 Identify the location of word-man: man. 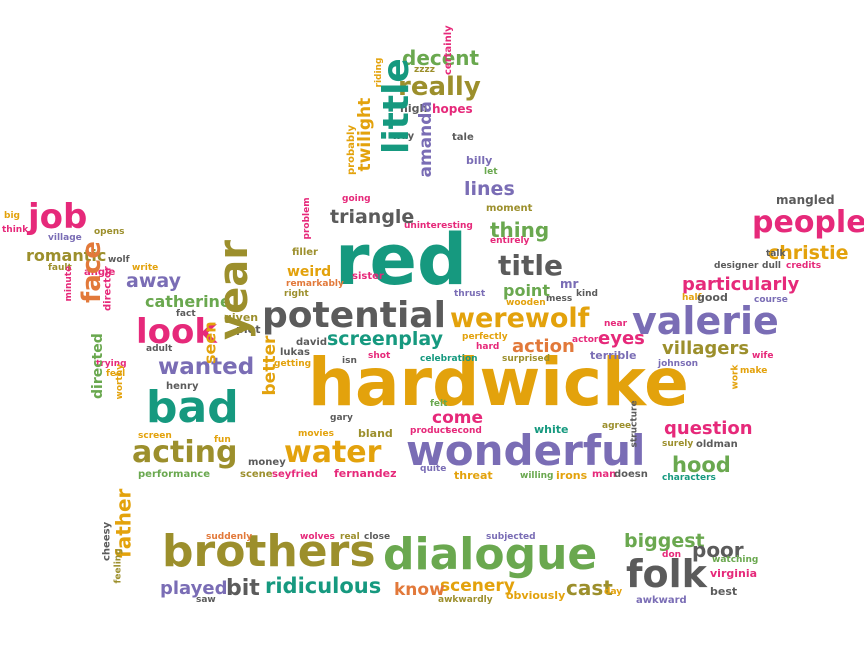
(604, 474).